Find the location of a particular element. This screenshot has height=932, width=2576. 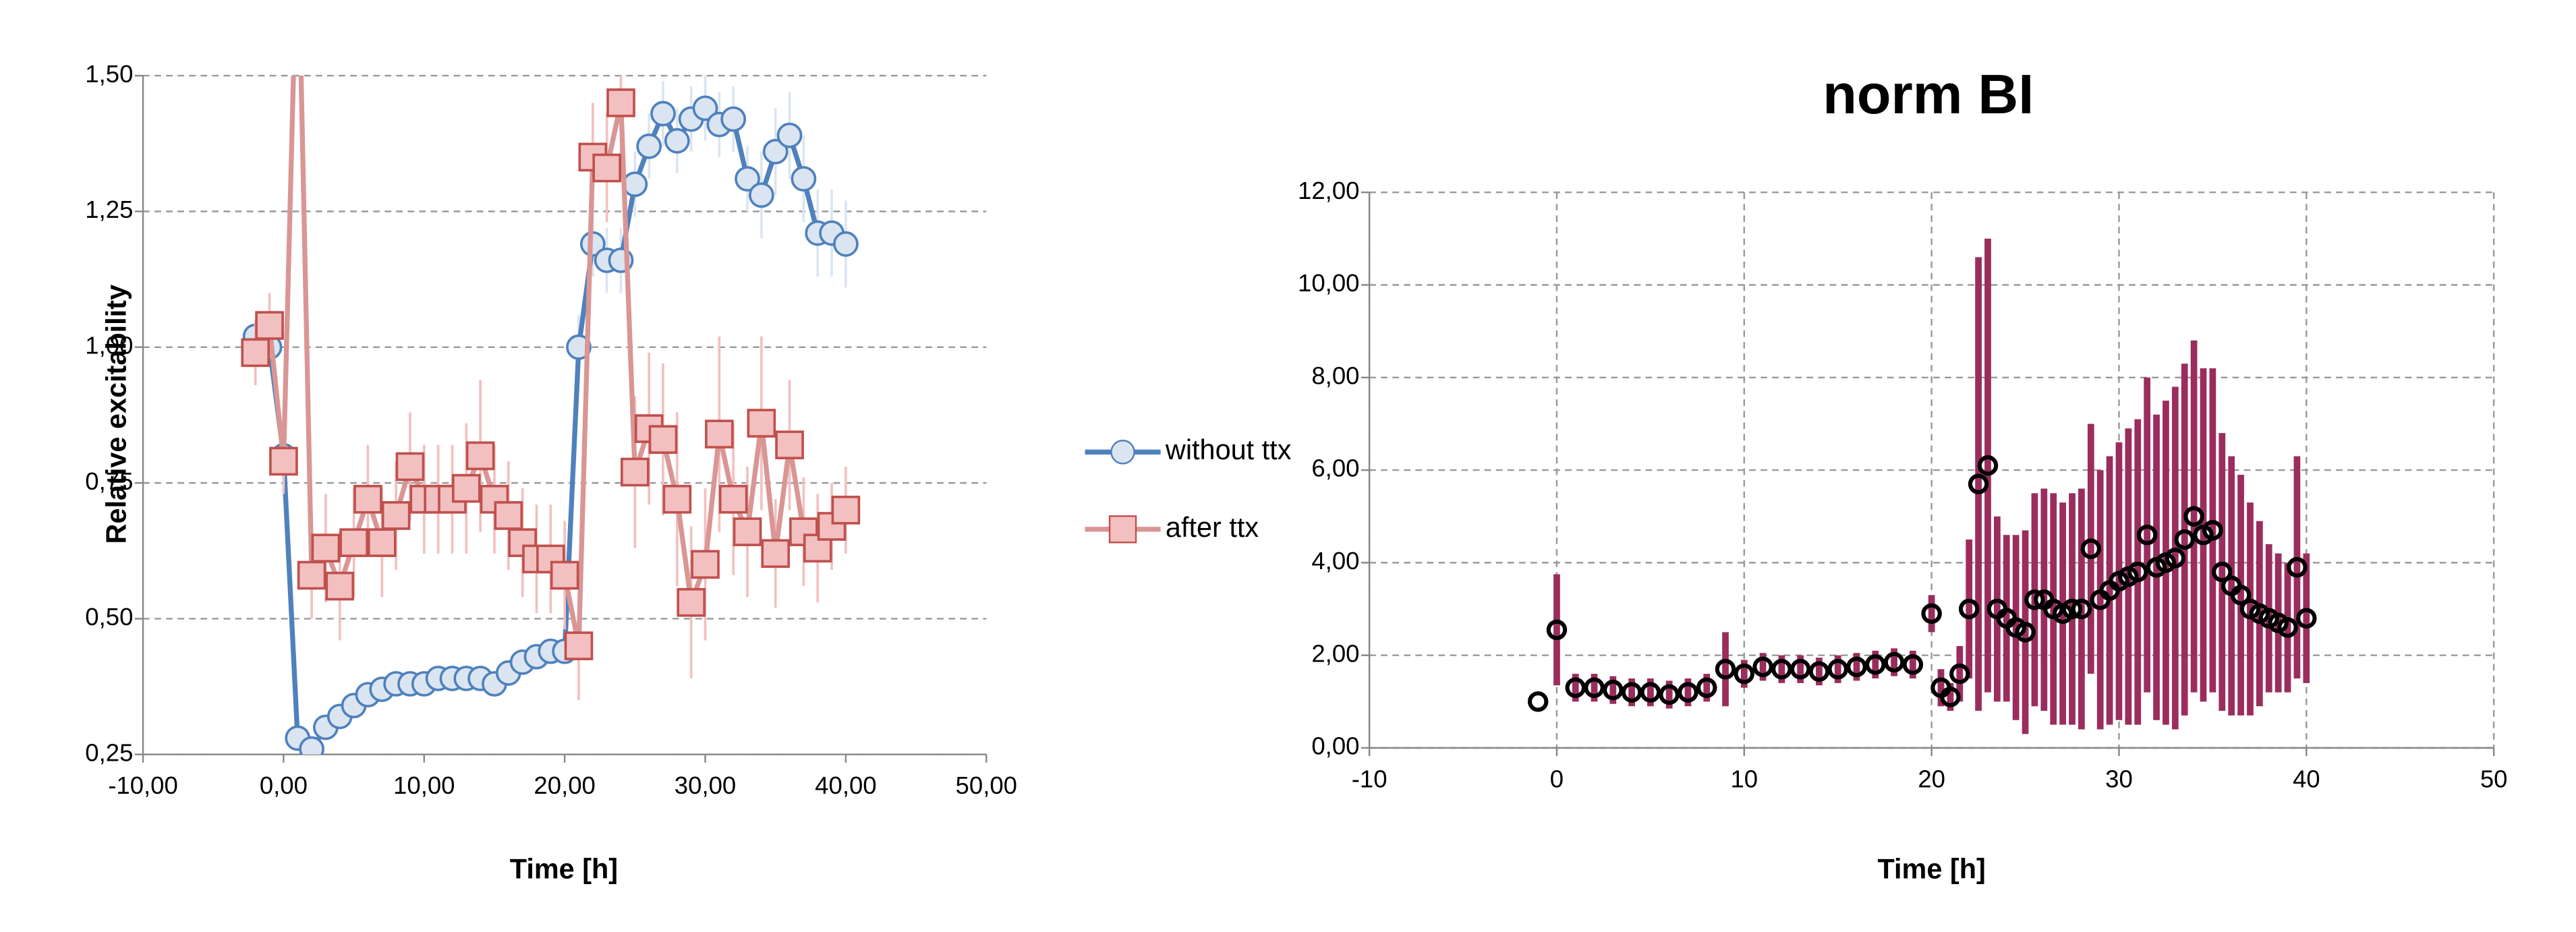

x-tick-label: 20 is located at coordinates (1931, 779).